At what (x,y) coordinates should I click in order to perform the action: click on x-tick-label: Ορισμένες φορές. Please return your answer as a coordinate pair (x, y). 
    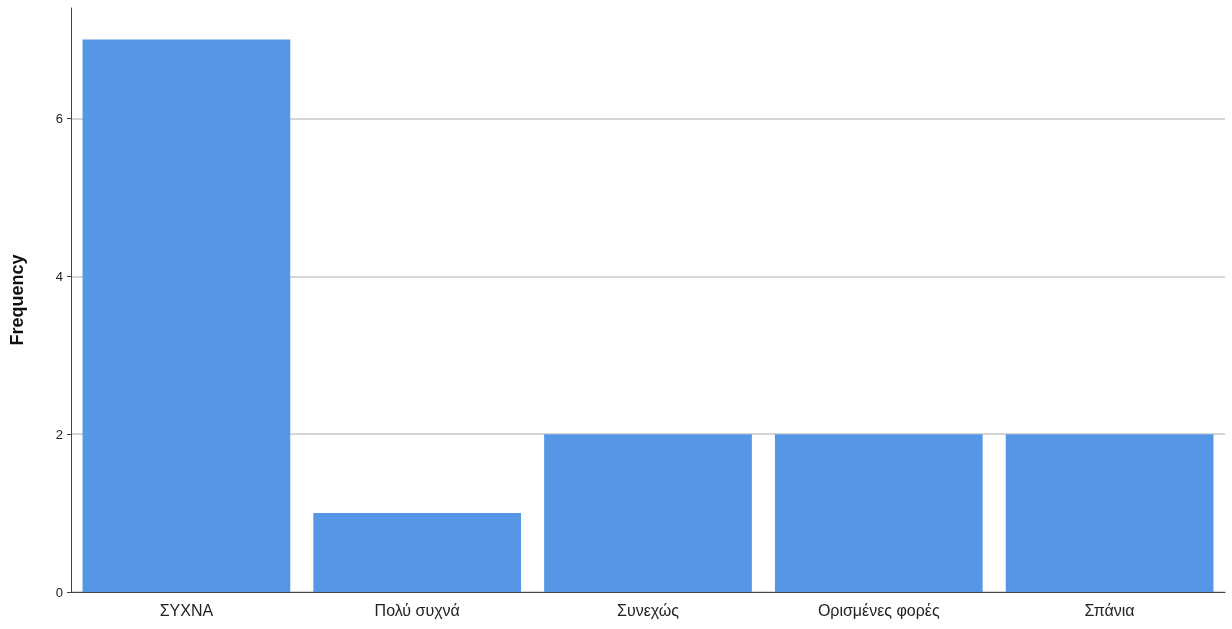
    Looking at the image, I should click on (878, 610).